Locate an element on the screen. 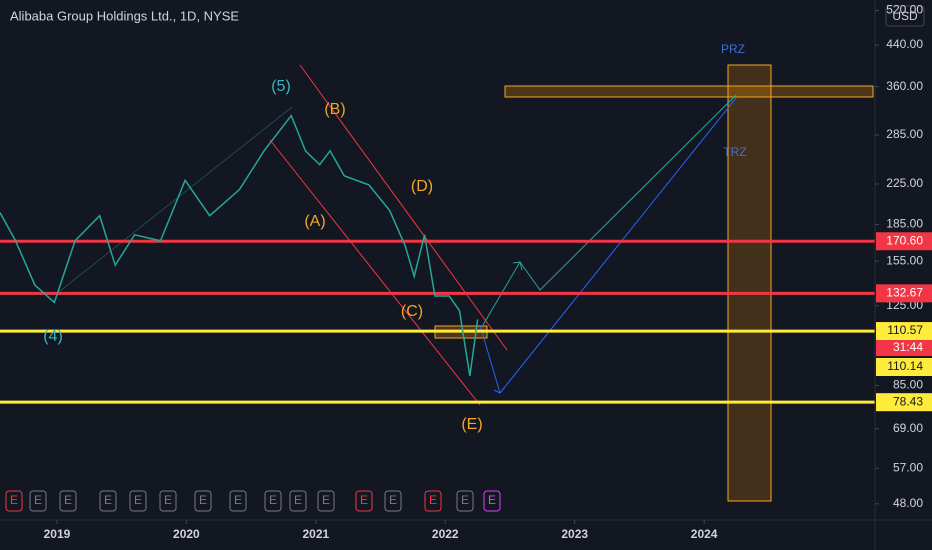 The height and width of the screenshot is (550, 932). currency-button is located at coordinates (905, 16).